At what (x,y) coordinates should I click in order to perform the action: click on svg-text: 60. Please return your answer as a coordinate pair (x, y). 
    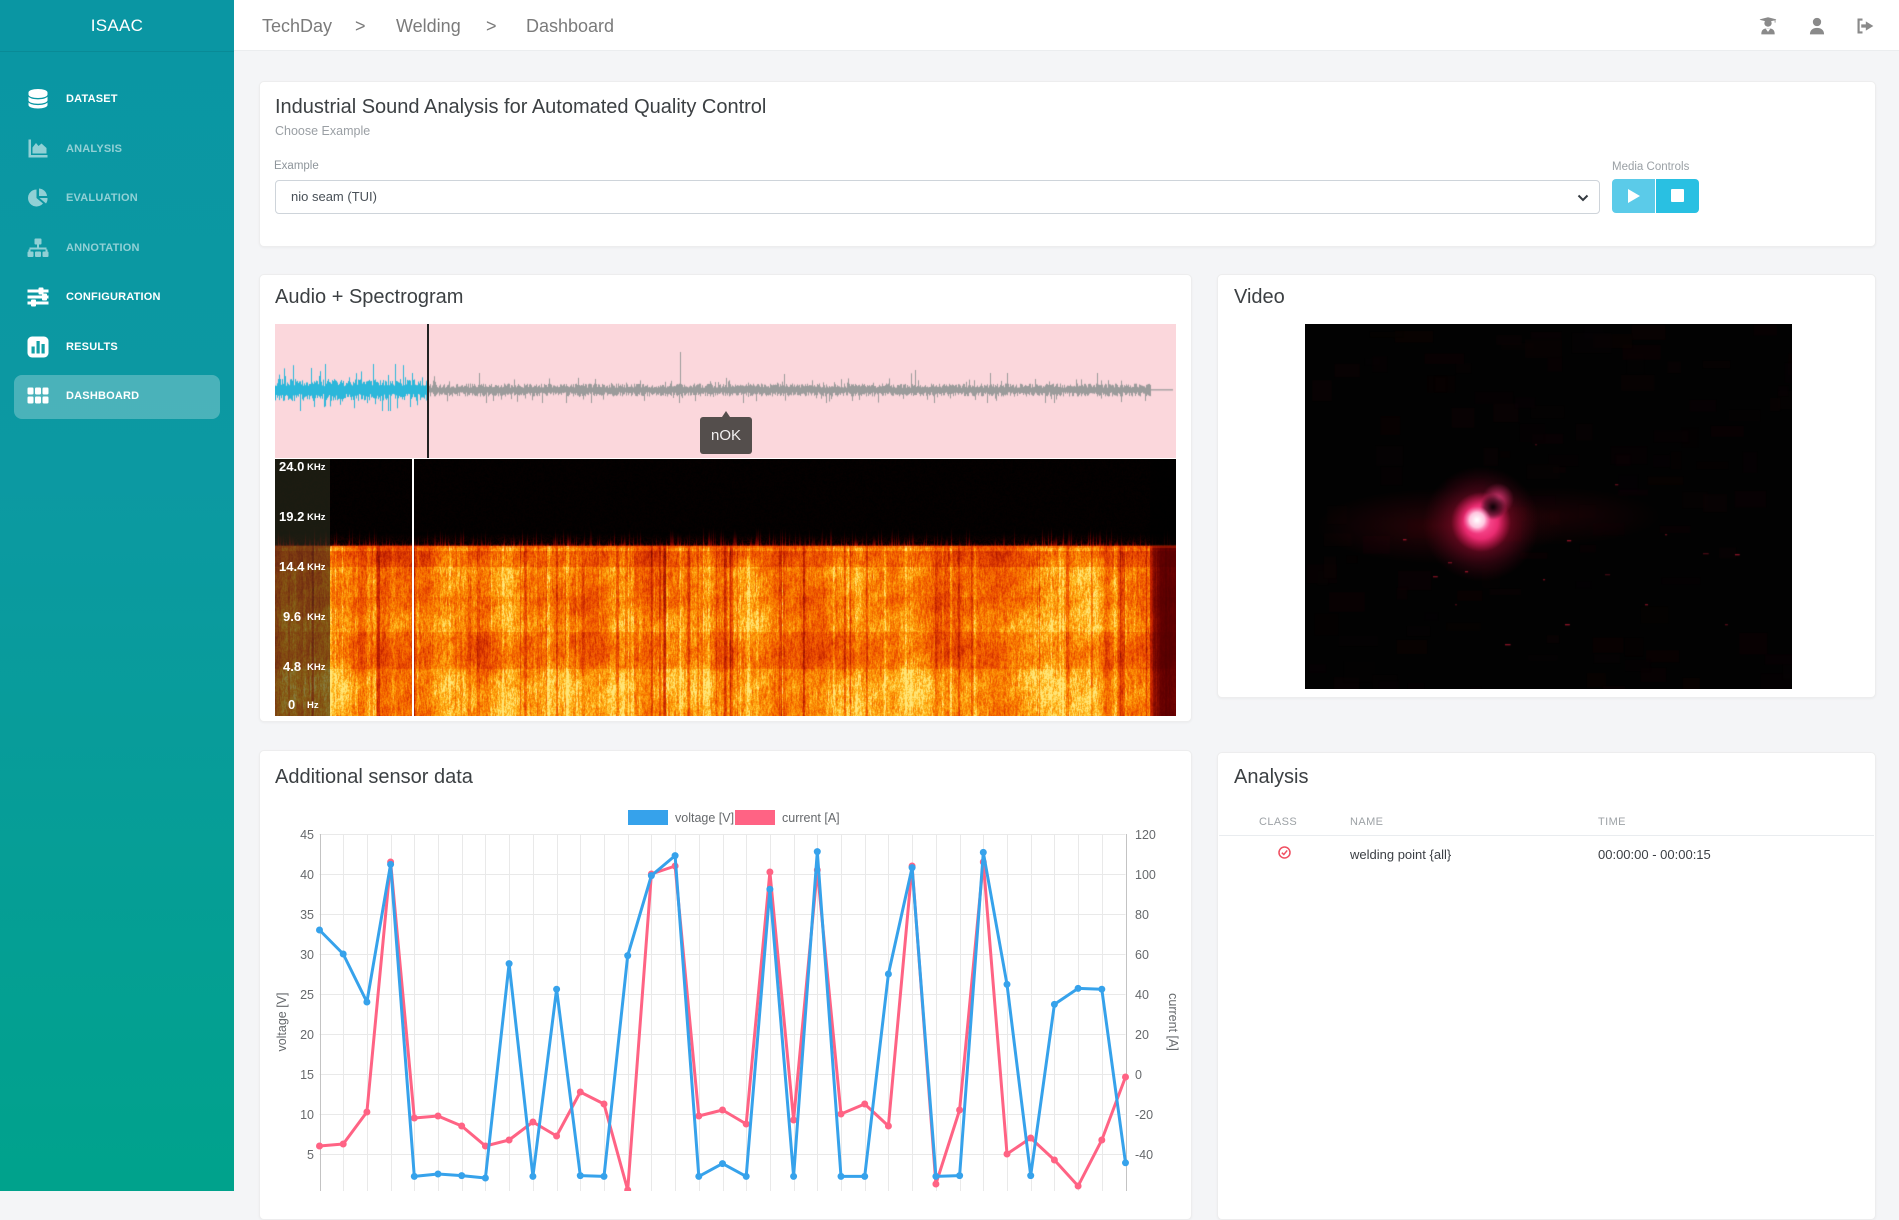
    Looking at the image, I should click on (1142, 955).